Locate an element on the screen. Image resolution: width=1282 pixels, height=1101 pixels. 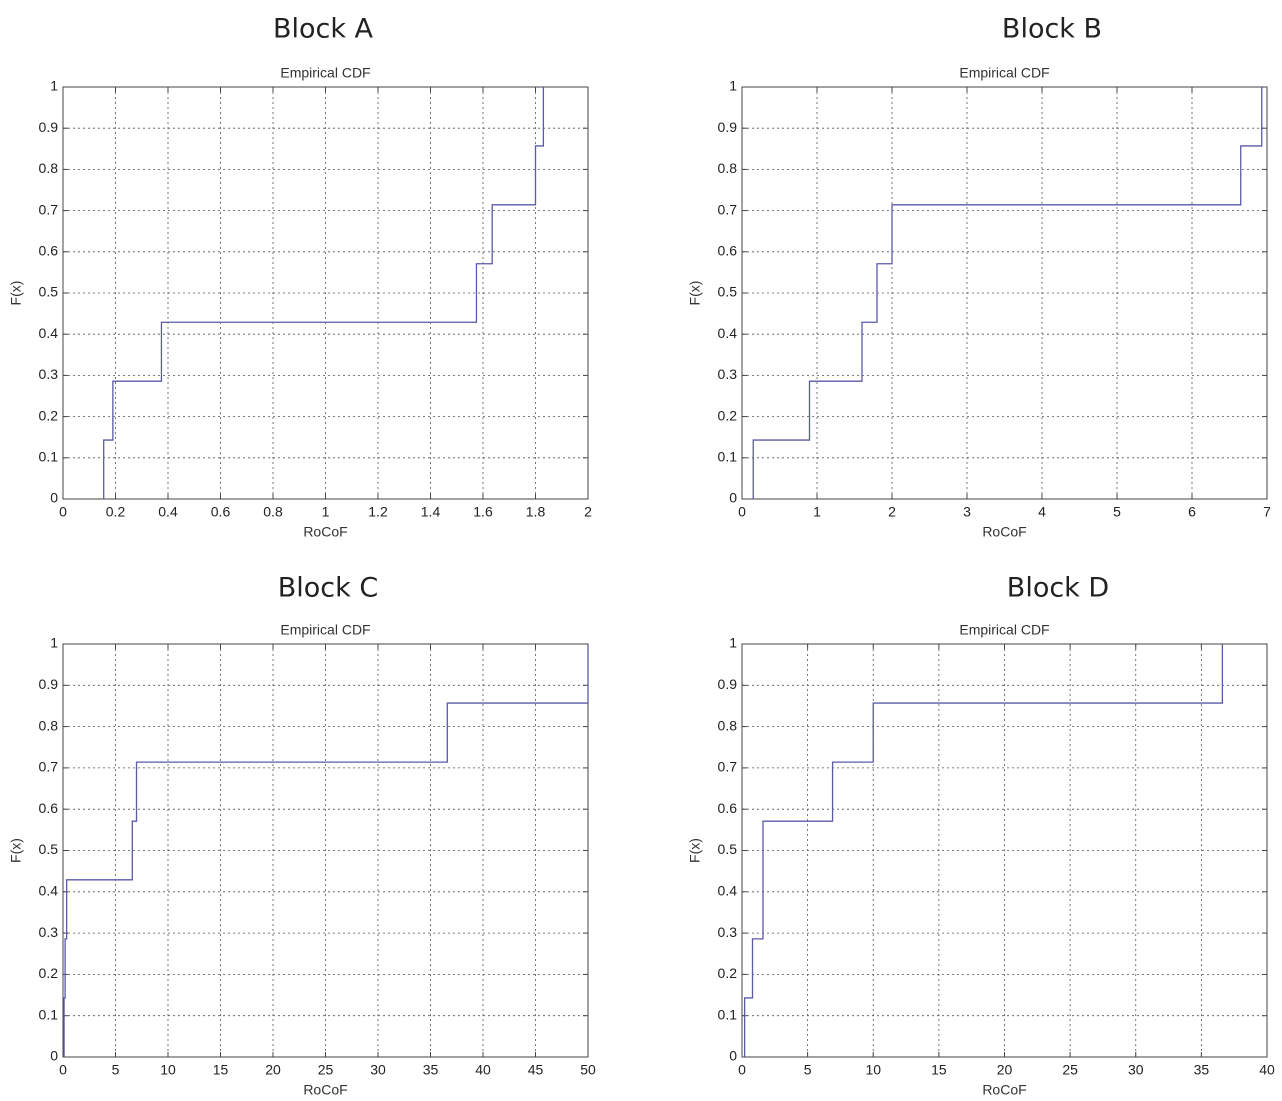
x-tick-label: 1.2 is located at coordinates (378, 512).